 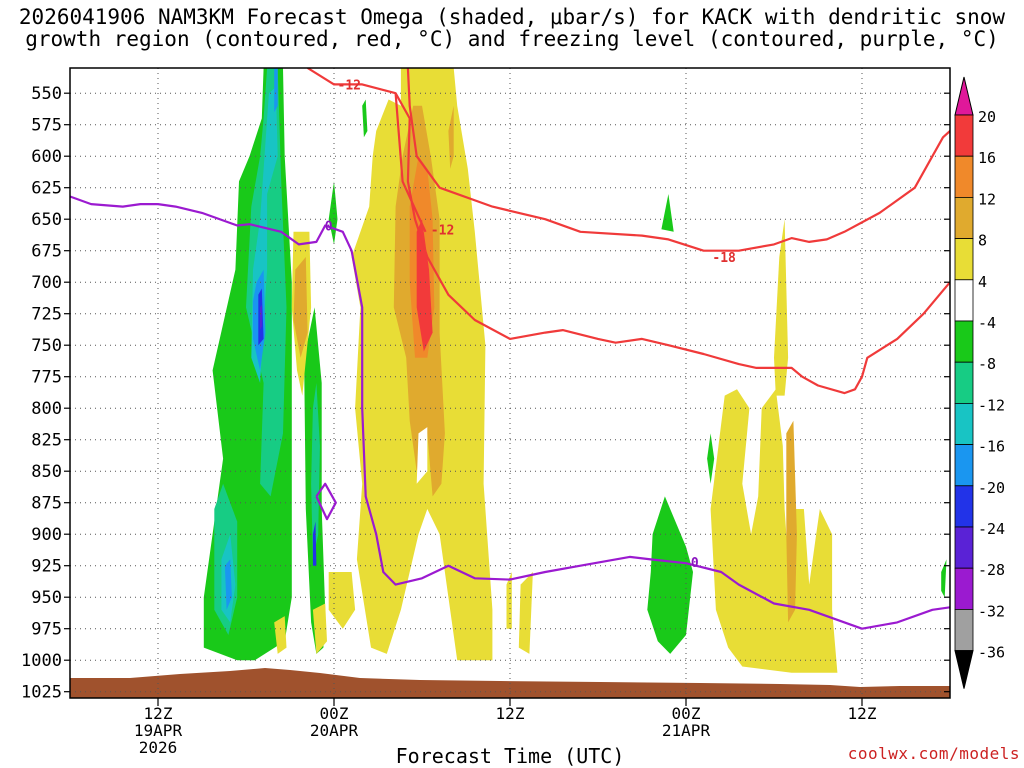 What do you see at coordinates (991, 405) in the screenshot?
I see `colorbar-label: -12` at bounding box center [991, 405].